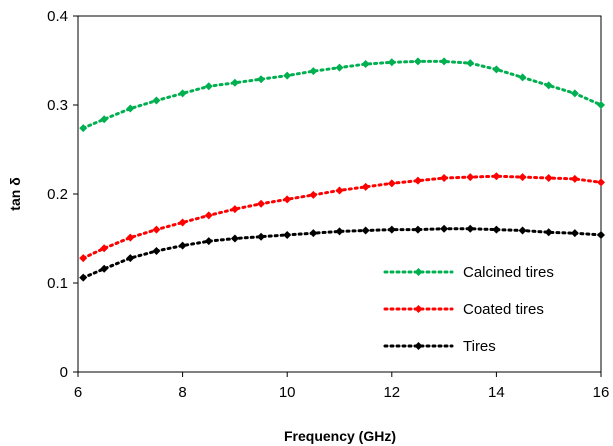 Image resolution: width=613 pixels, height=446 pixels. Describe the element at coordinates (479, 346) in the screenshot. I see `legend-label: Tires` at that location.